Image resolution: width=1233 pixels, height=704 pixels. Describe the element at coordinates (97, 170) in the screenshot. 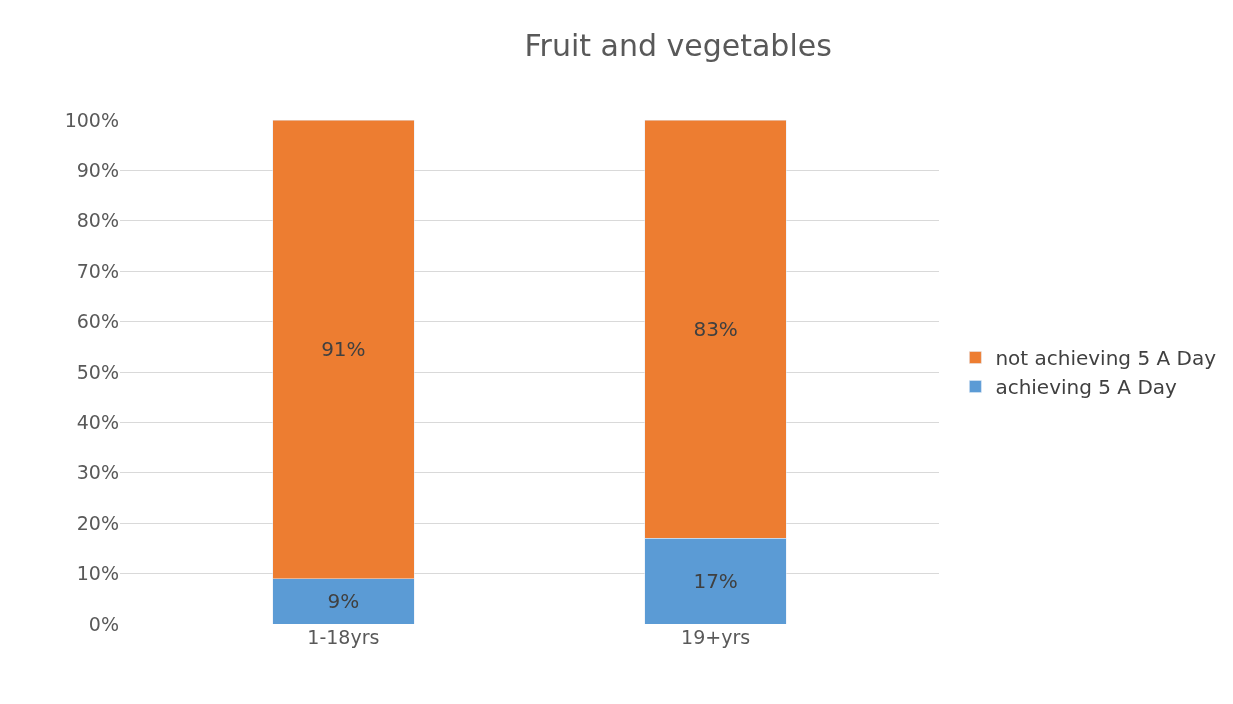

I see `y-tick-label: 90%` at that location.